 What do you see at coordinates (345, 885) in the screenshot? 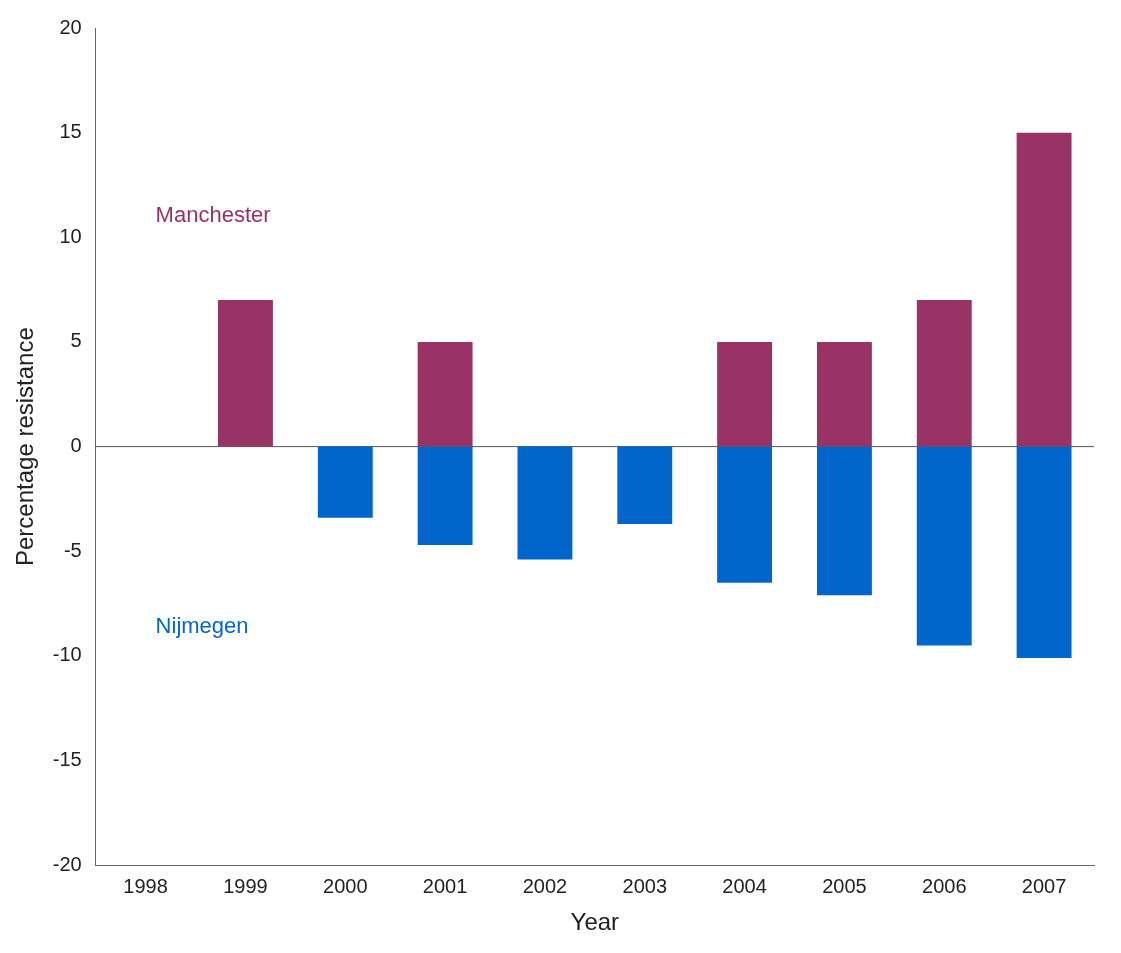
I see `x-tick-label: 2000` at bounding box center [345, 885].